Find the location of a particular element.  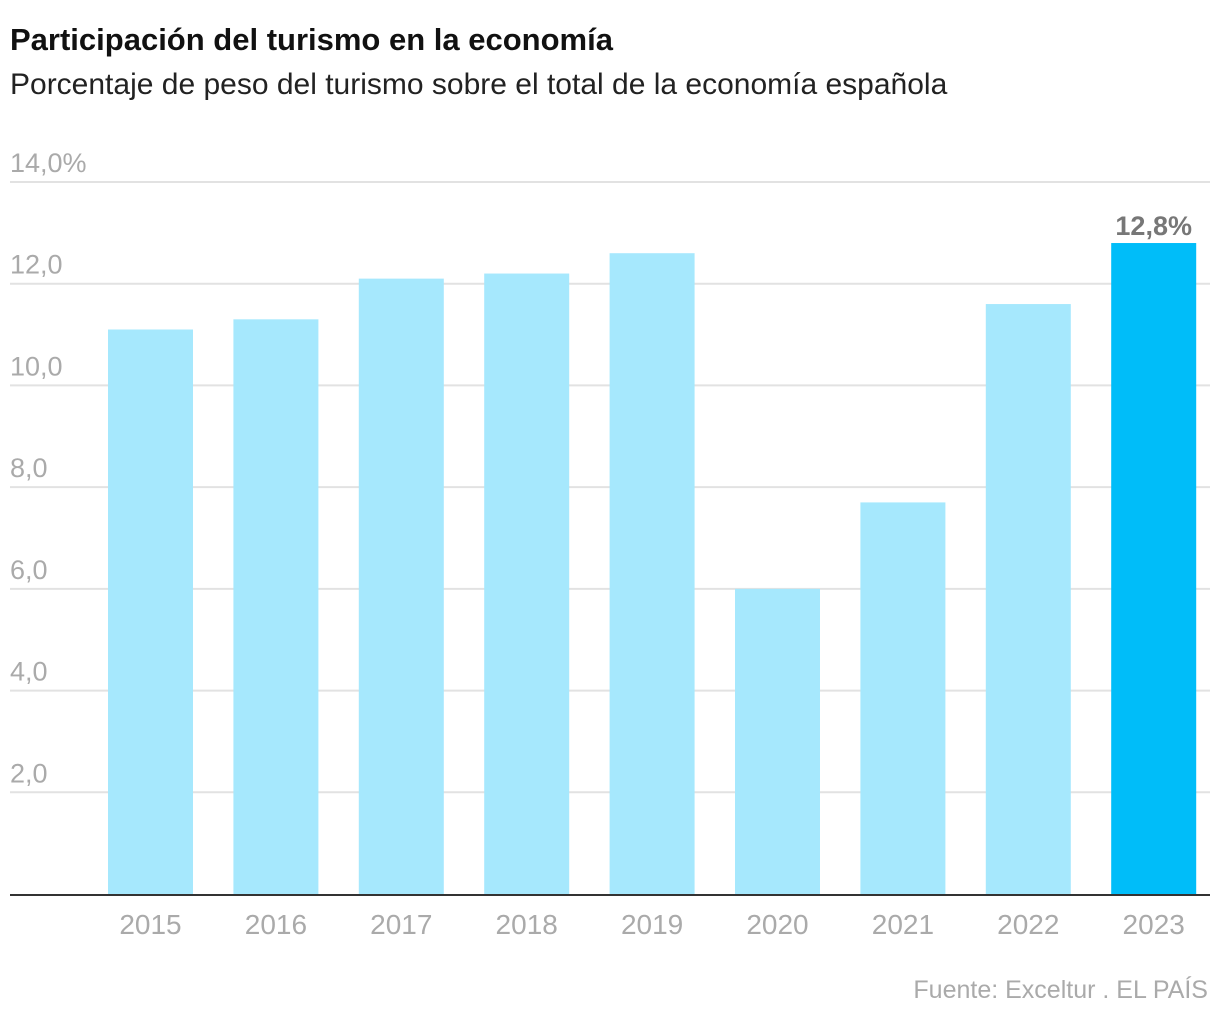

data-label-2023: 12,8% is located at coordinates (1153, 226).